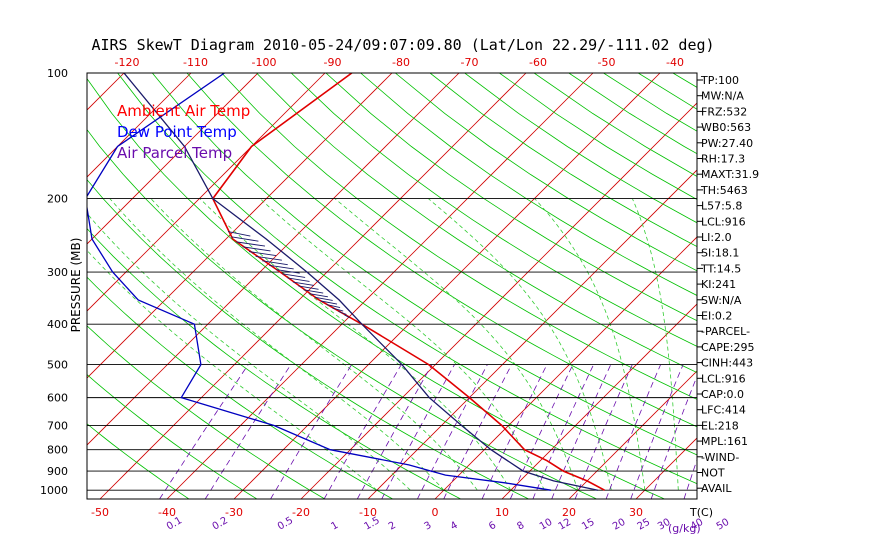 The image size is (870, 560). Describe the element at coordinates (720, 425) in the screenshot. I see `index-label: EL:218` at that location.